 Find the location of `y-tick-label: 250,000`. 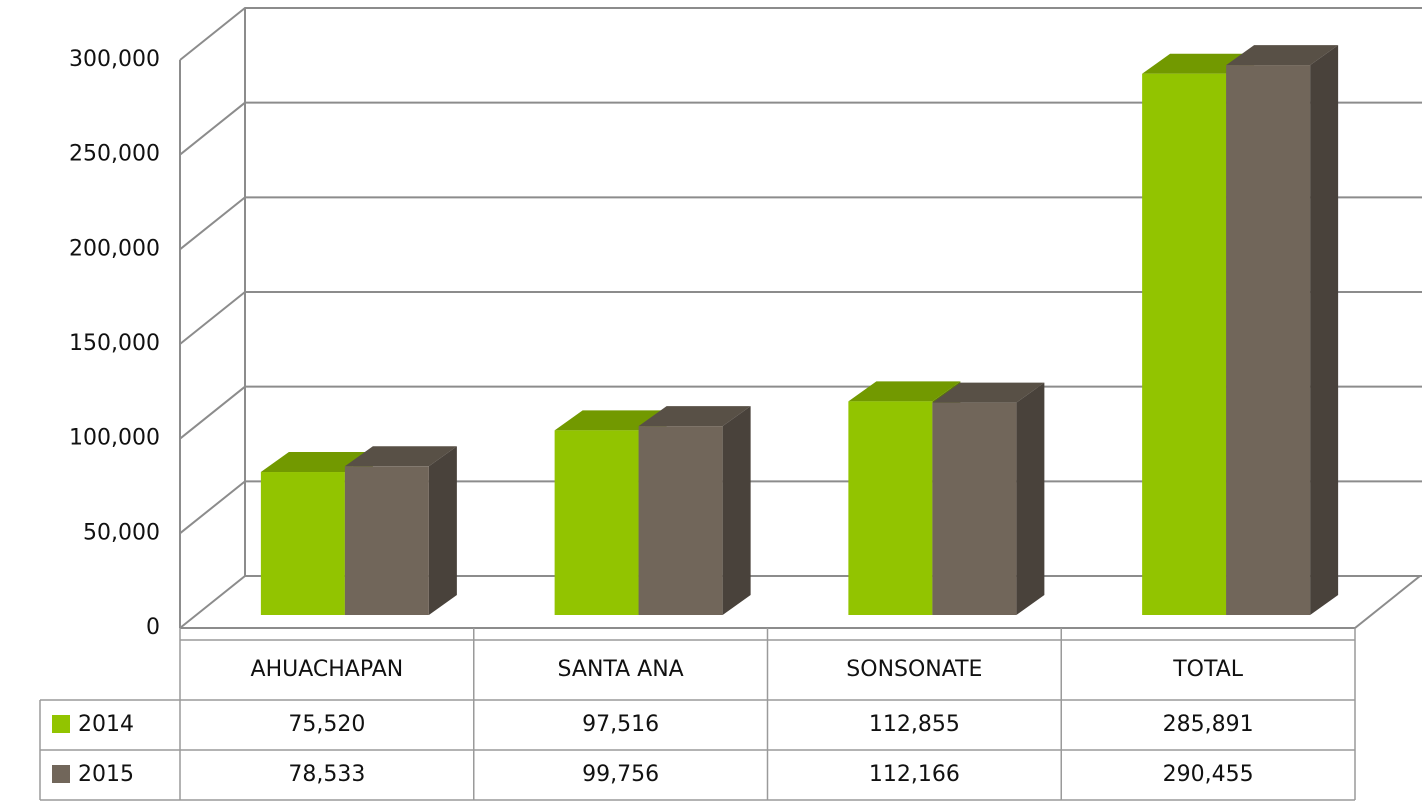

y-tick-label: 250,000 is located at coordinates (114, 154).